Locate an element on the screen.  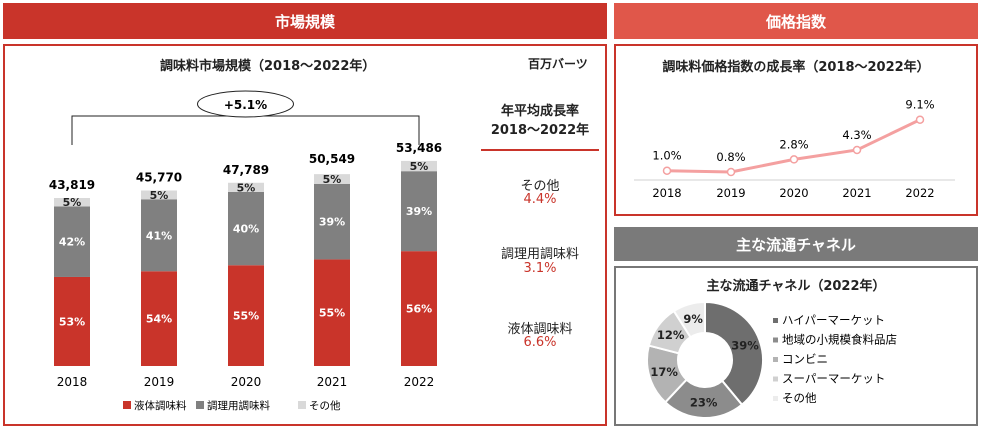
legend-label: ハイパーマーケット is located at coordinates (833, 320).